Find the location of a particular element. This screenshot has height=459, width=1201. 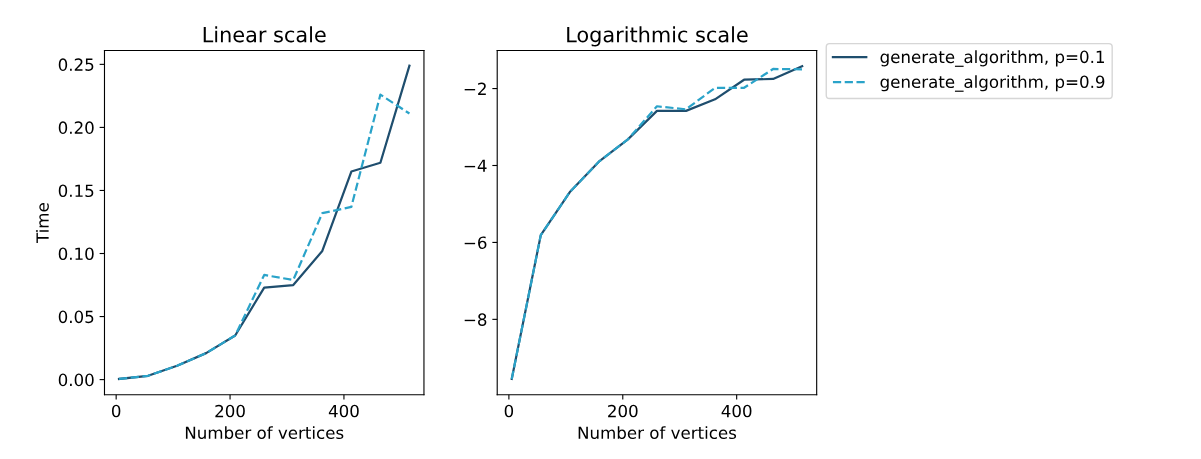

y-tick-label: 0.15 is located at coordinates (76, 191).